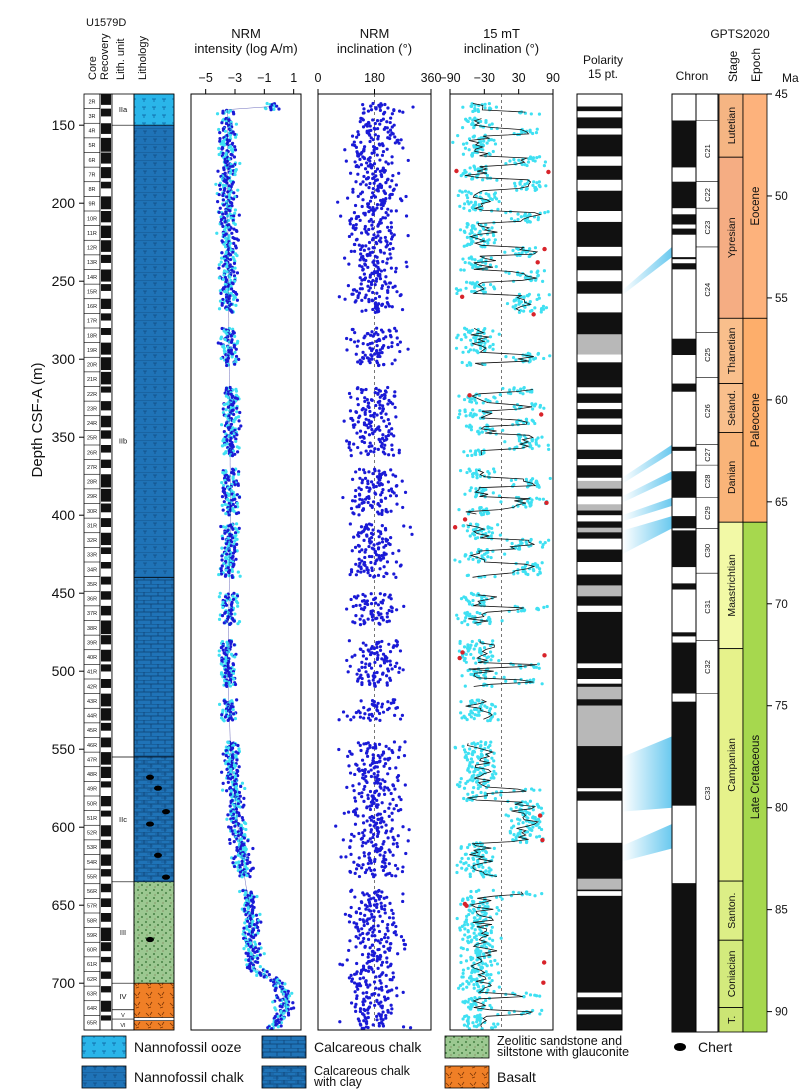  Describe the element at coordinates (154, 1000) in the screenshot. I see `lithology-interval` at that location.